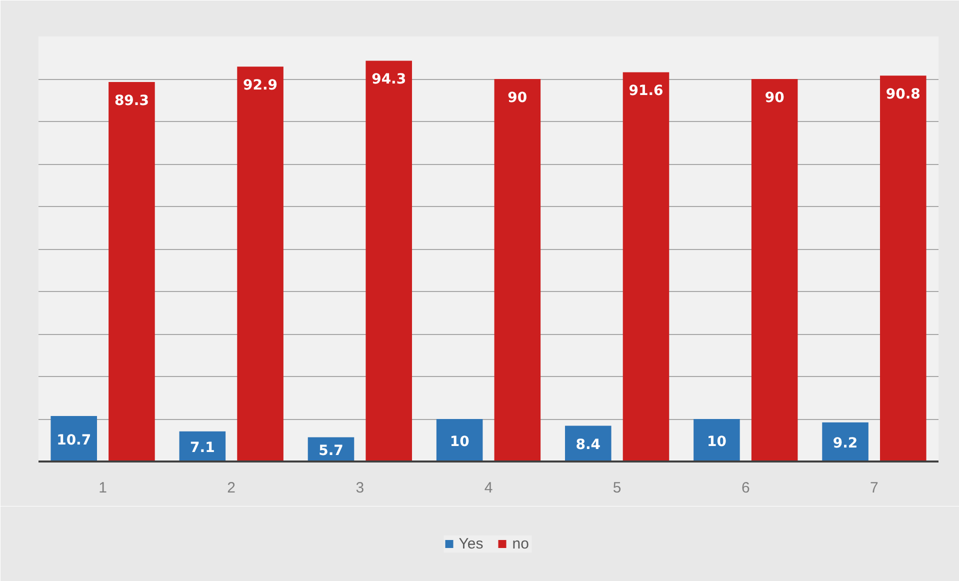  I want to click on data-label: 89.3, so click(131, 100).